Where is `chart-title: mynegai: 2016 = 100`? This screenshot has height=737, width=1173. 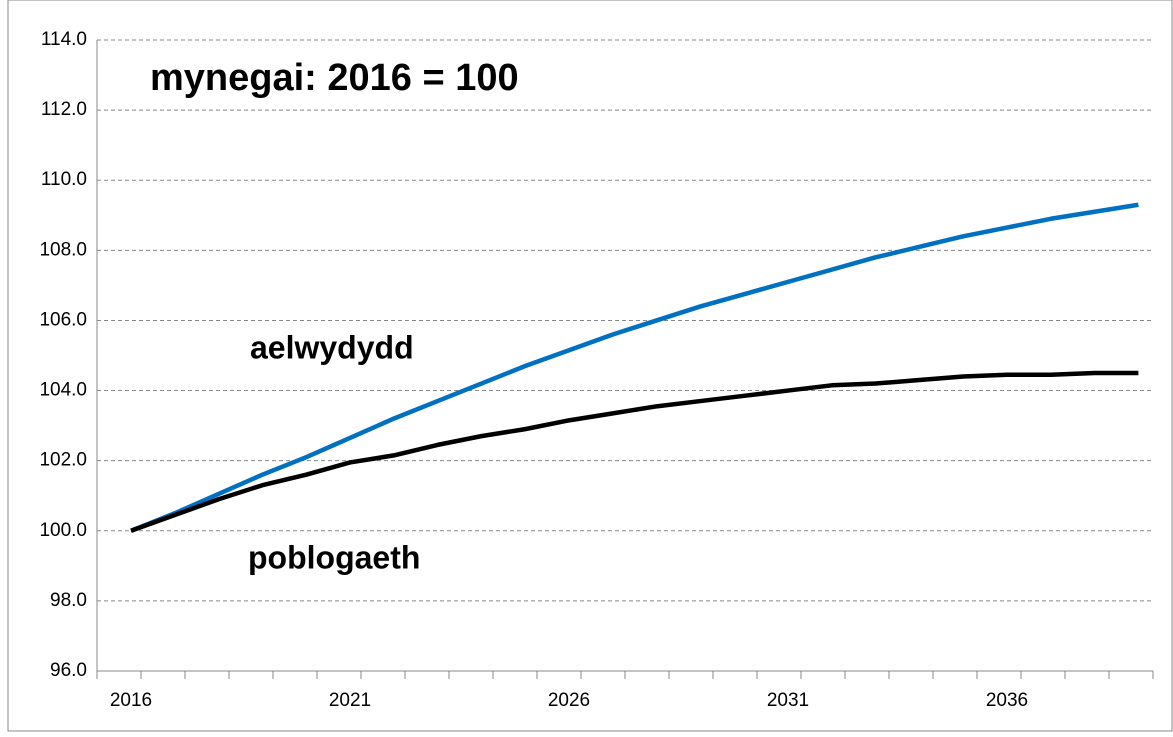
chart-title: mynegai: 2016 = 100 is located at coordinates (334, 78).